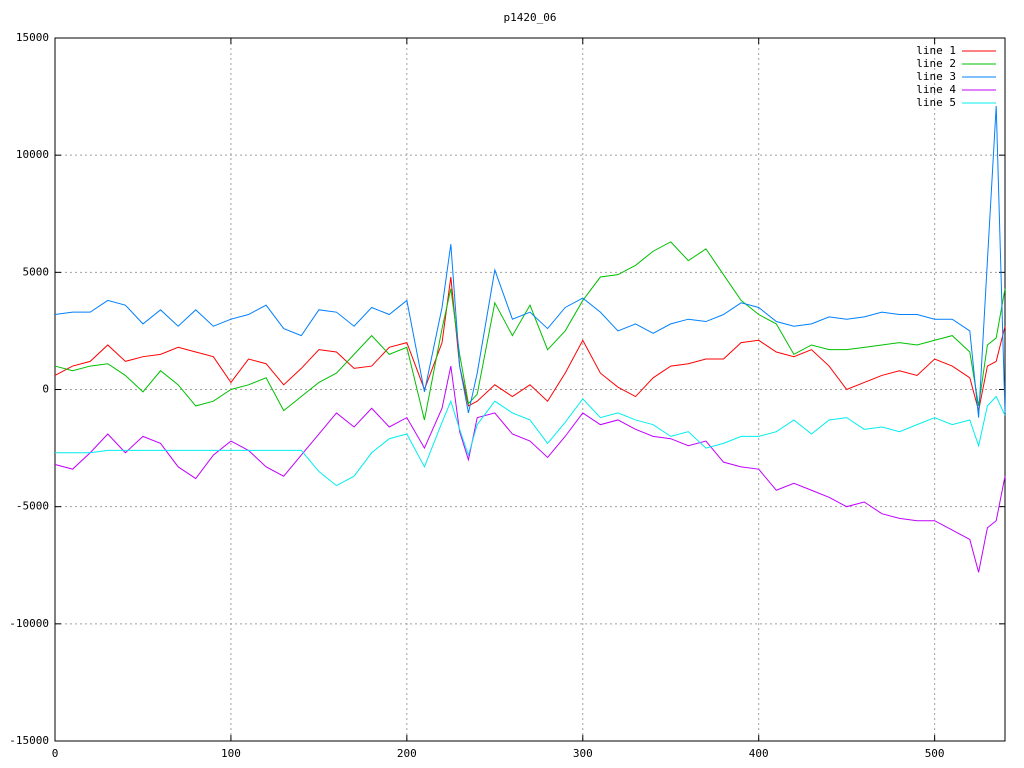 The height and width of the screenshot is (768, 1024). What do you see at coordinates (936, 50) in the screenshot?
I see `legend-label: line 1` at bounding box center [936, 50].